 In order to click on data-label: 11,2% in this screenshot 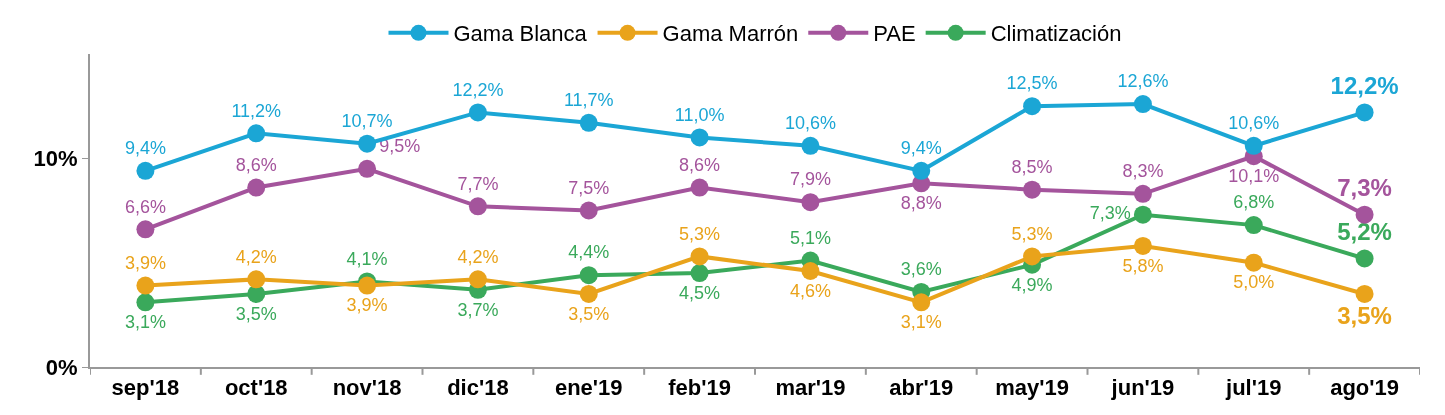, I will do `click(256, 110)`.